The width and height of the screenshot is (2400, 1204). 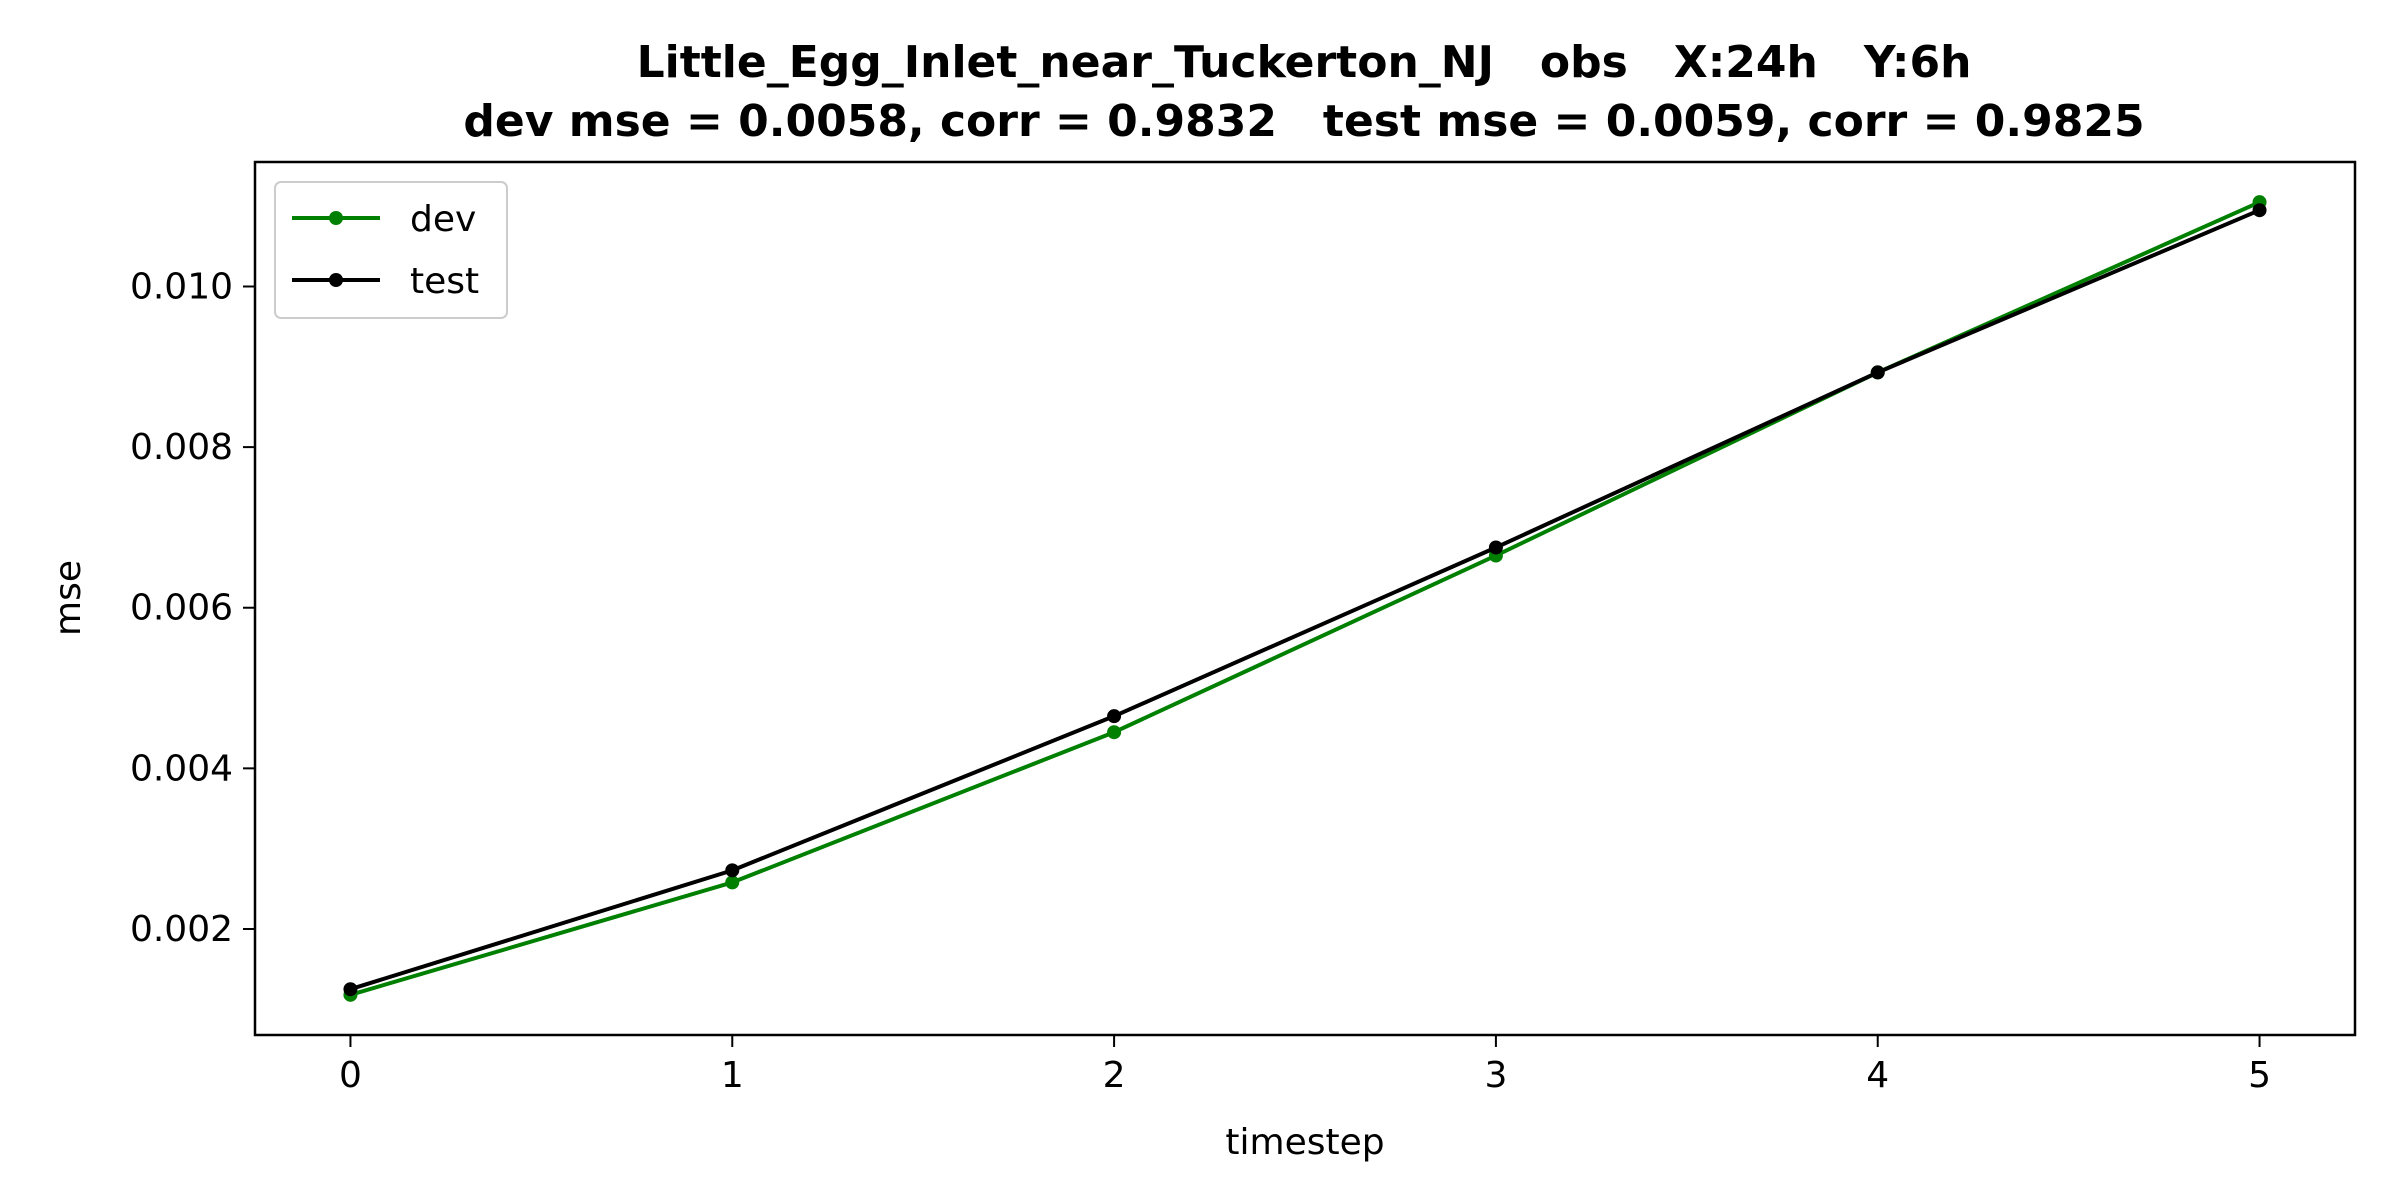 I want to click on x-tick-label: 1, so click(x=732, y=1075).